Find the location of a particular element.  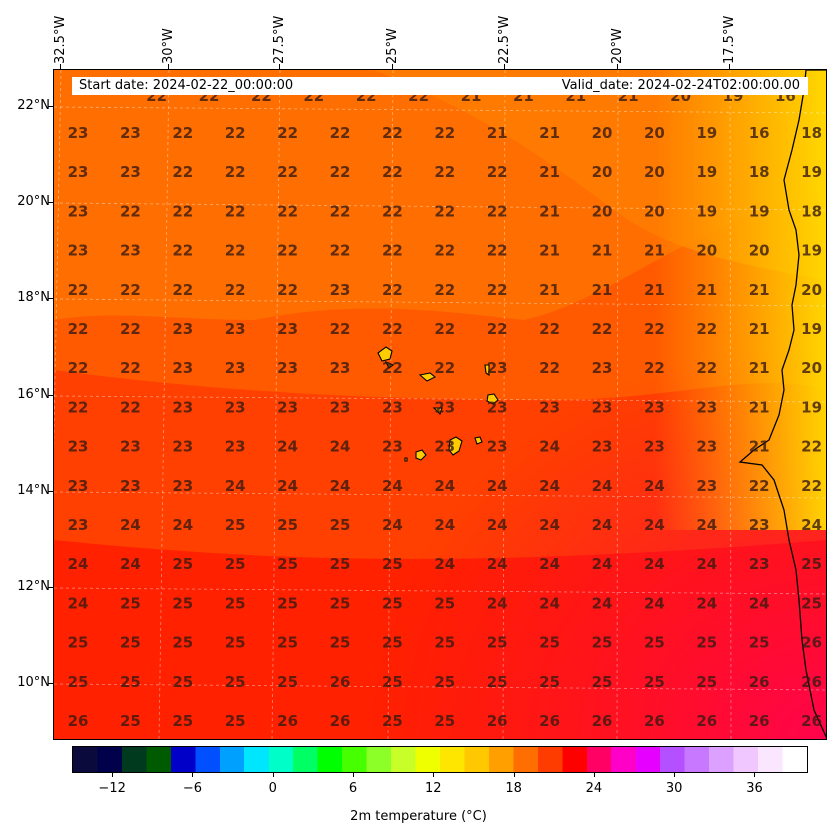

longitude-label: 22.5°W is located at coordinates (507, 34).